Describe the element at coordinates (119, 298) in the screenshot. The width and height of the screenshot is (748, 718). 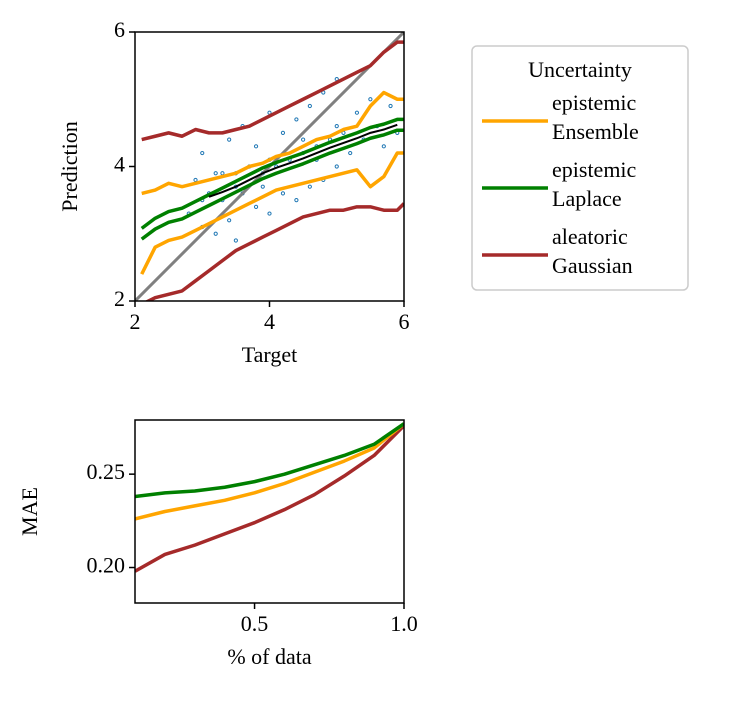
I see `y-tick-label: 2` at that location.